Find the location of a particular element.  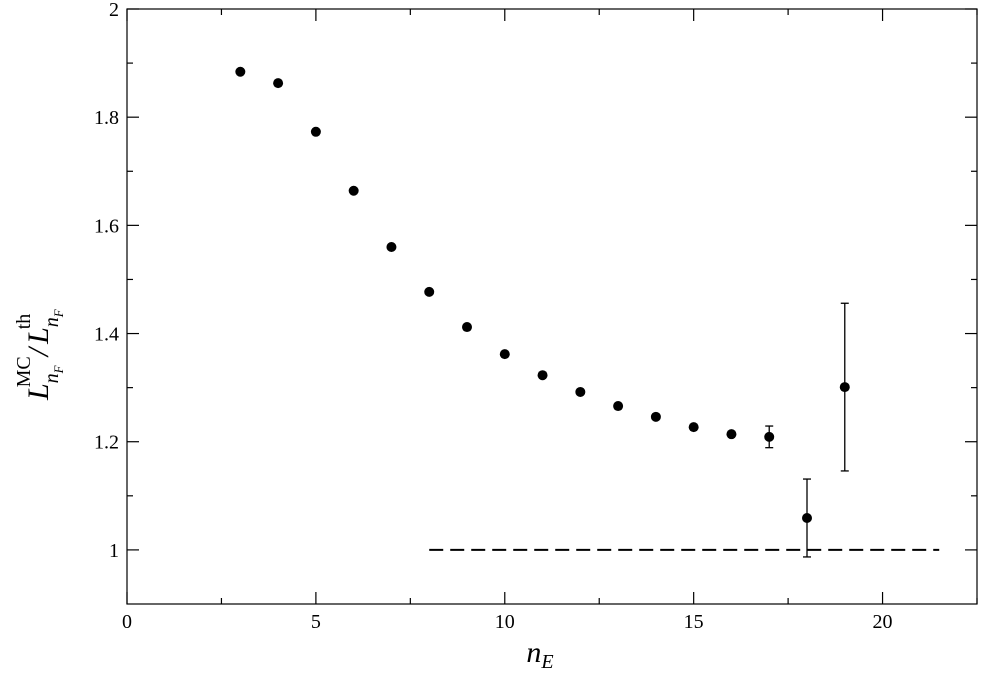

x-tick-label: 10 is located at coordinates (505, 622).